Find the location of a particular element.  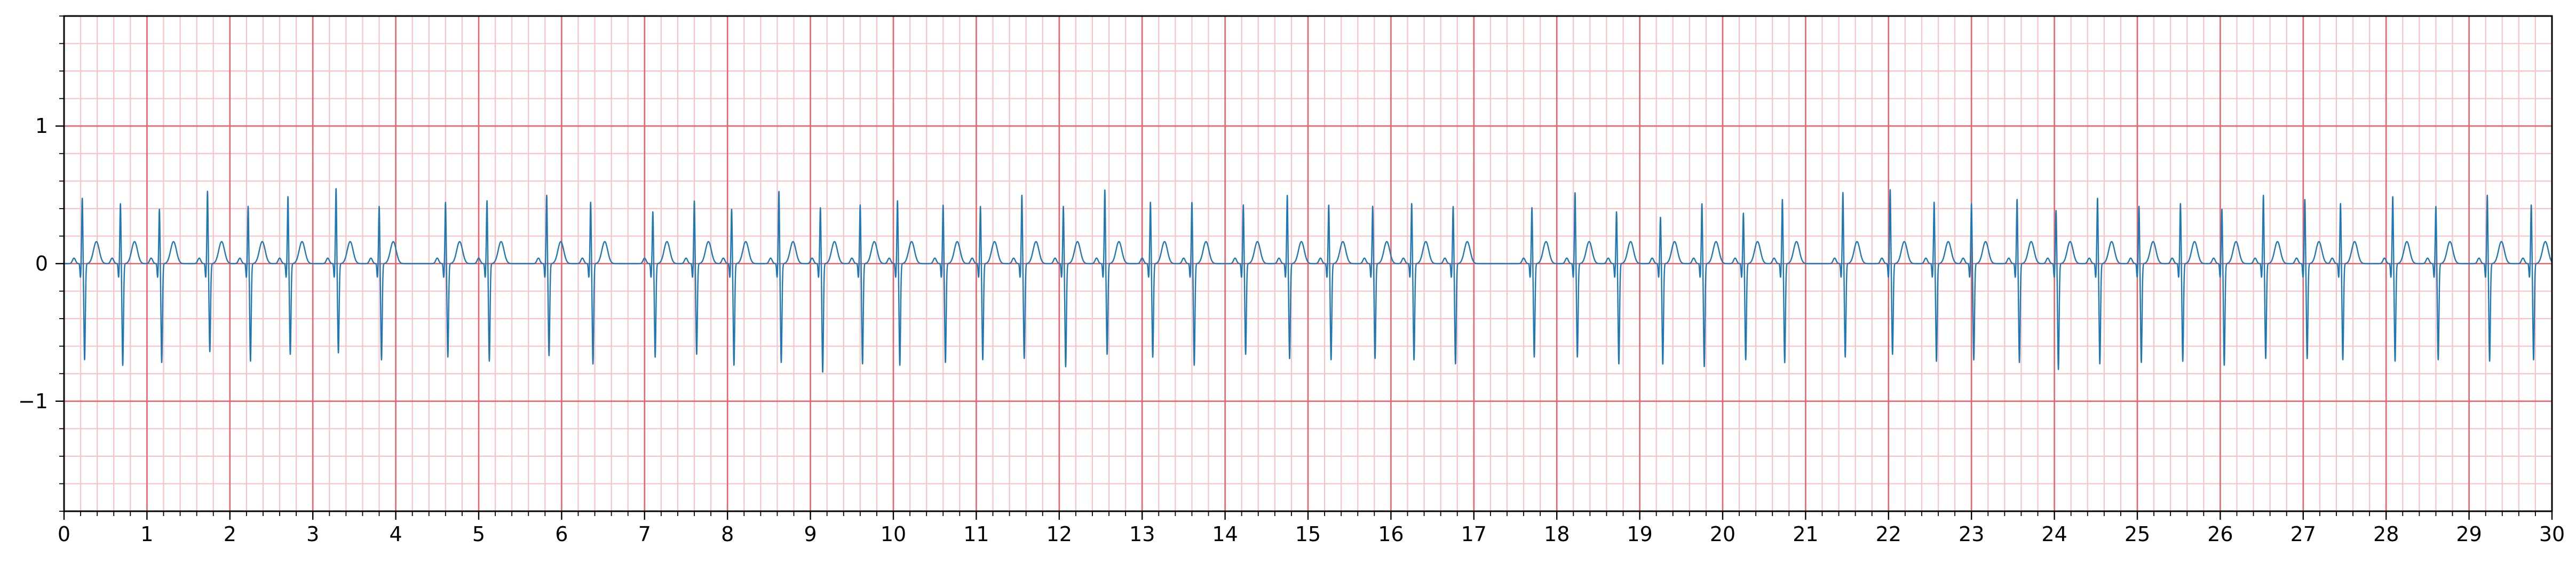

x-tick-label: 22 is located at coordinates (1889, 534).